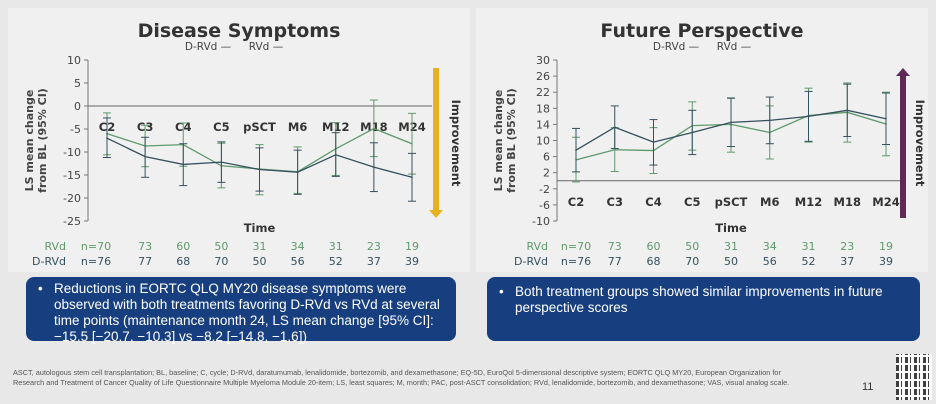 This screenshot has width=936, height=404. What do you see at coordinates (543, 92) in the screenshot?
I see `y-tick-label: 22` at bounding box center [543, 92].